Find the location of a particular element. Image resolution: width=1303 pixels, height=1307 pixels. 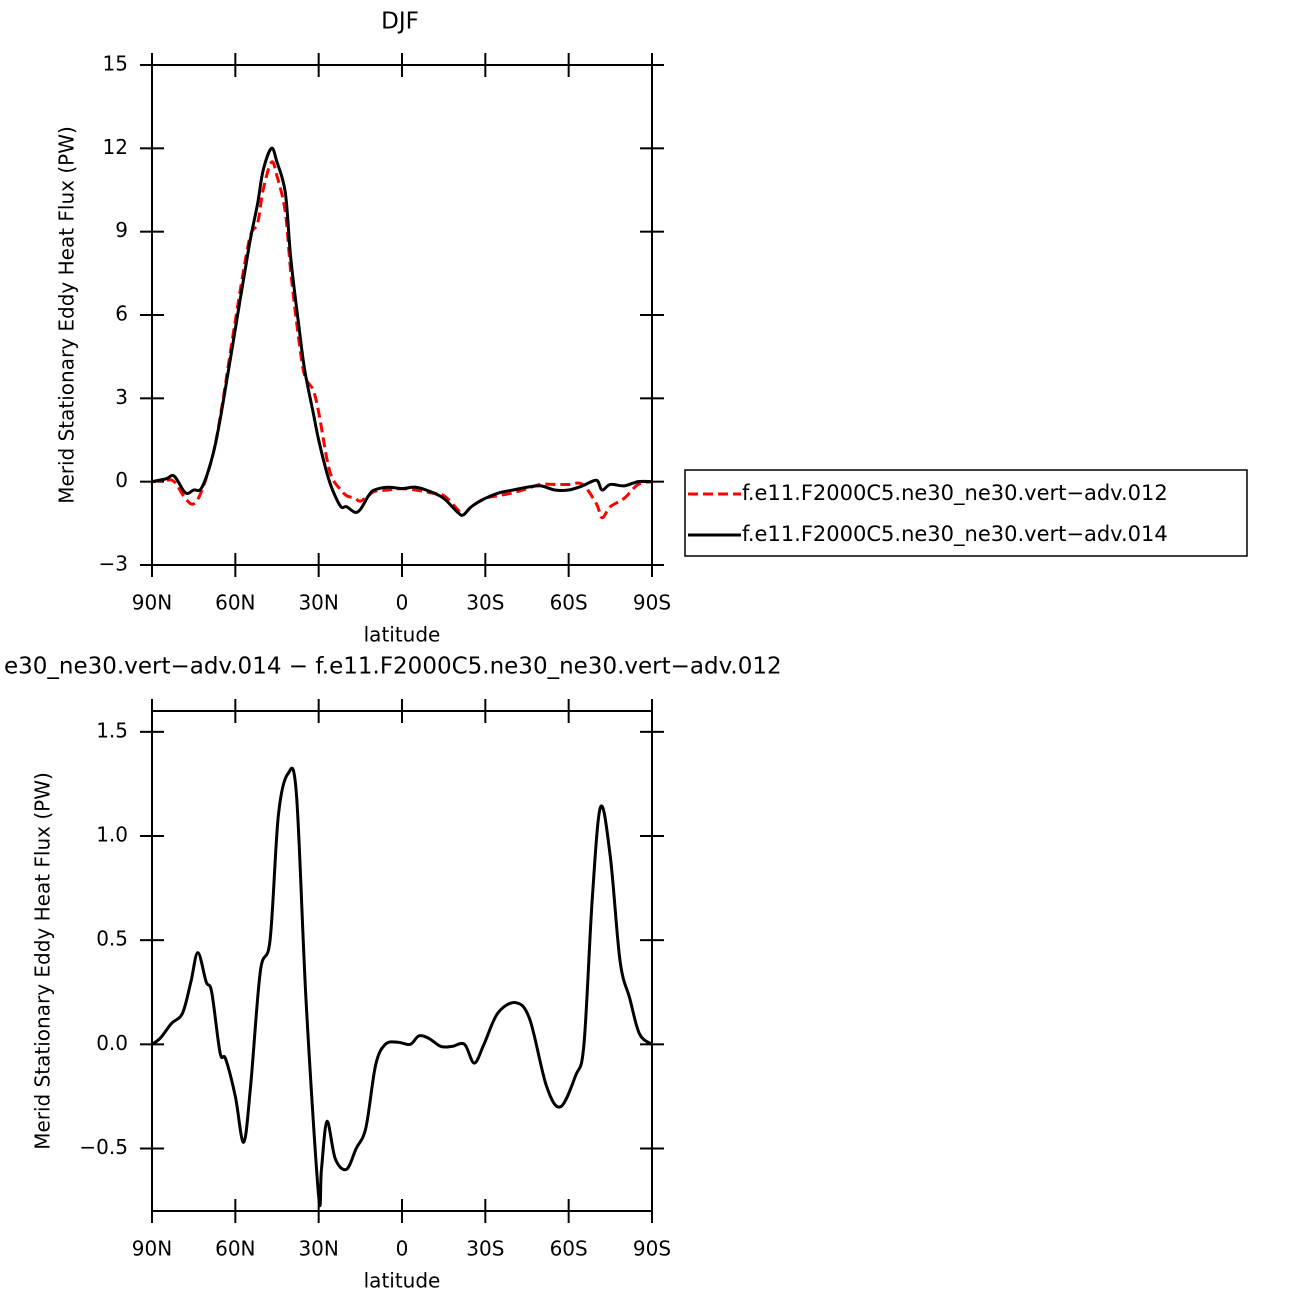

legend-label: f.e11.F2000C5.ne30_ne30.vert−adv.012 is located at coordinates (955, 493).